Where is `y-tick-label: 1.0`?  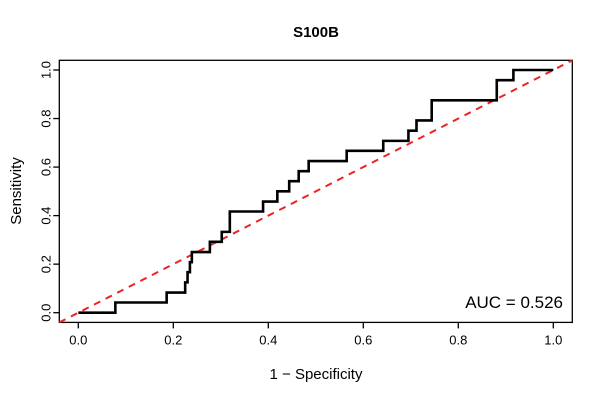 y-tick-label: 1.0 is located at coordinates (46, 70).